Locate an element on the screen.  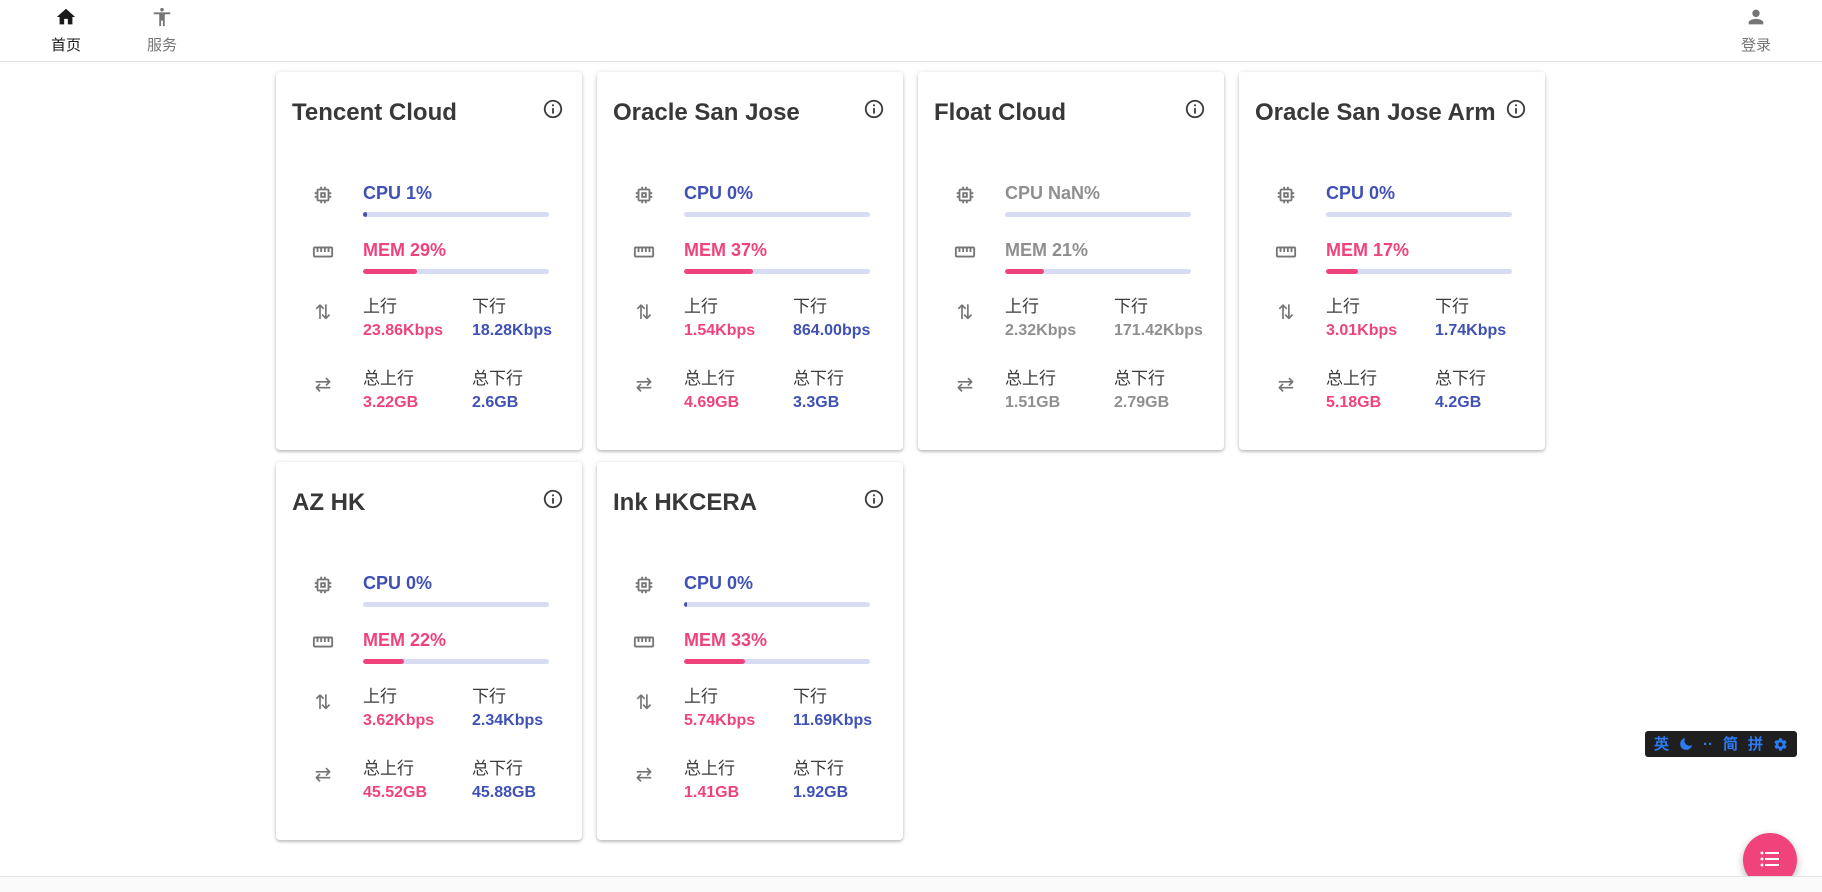
server-card-title: Oracle San Jose is located at coordinates (706, 112).